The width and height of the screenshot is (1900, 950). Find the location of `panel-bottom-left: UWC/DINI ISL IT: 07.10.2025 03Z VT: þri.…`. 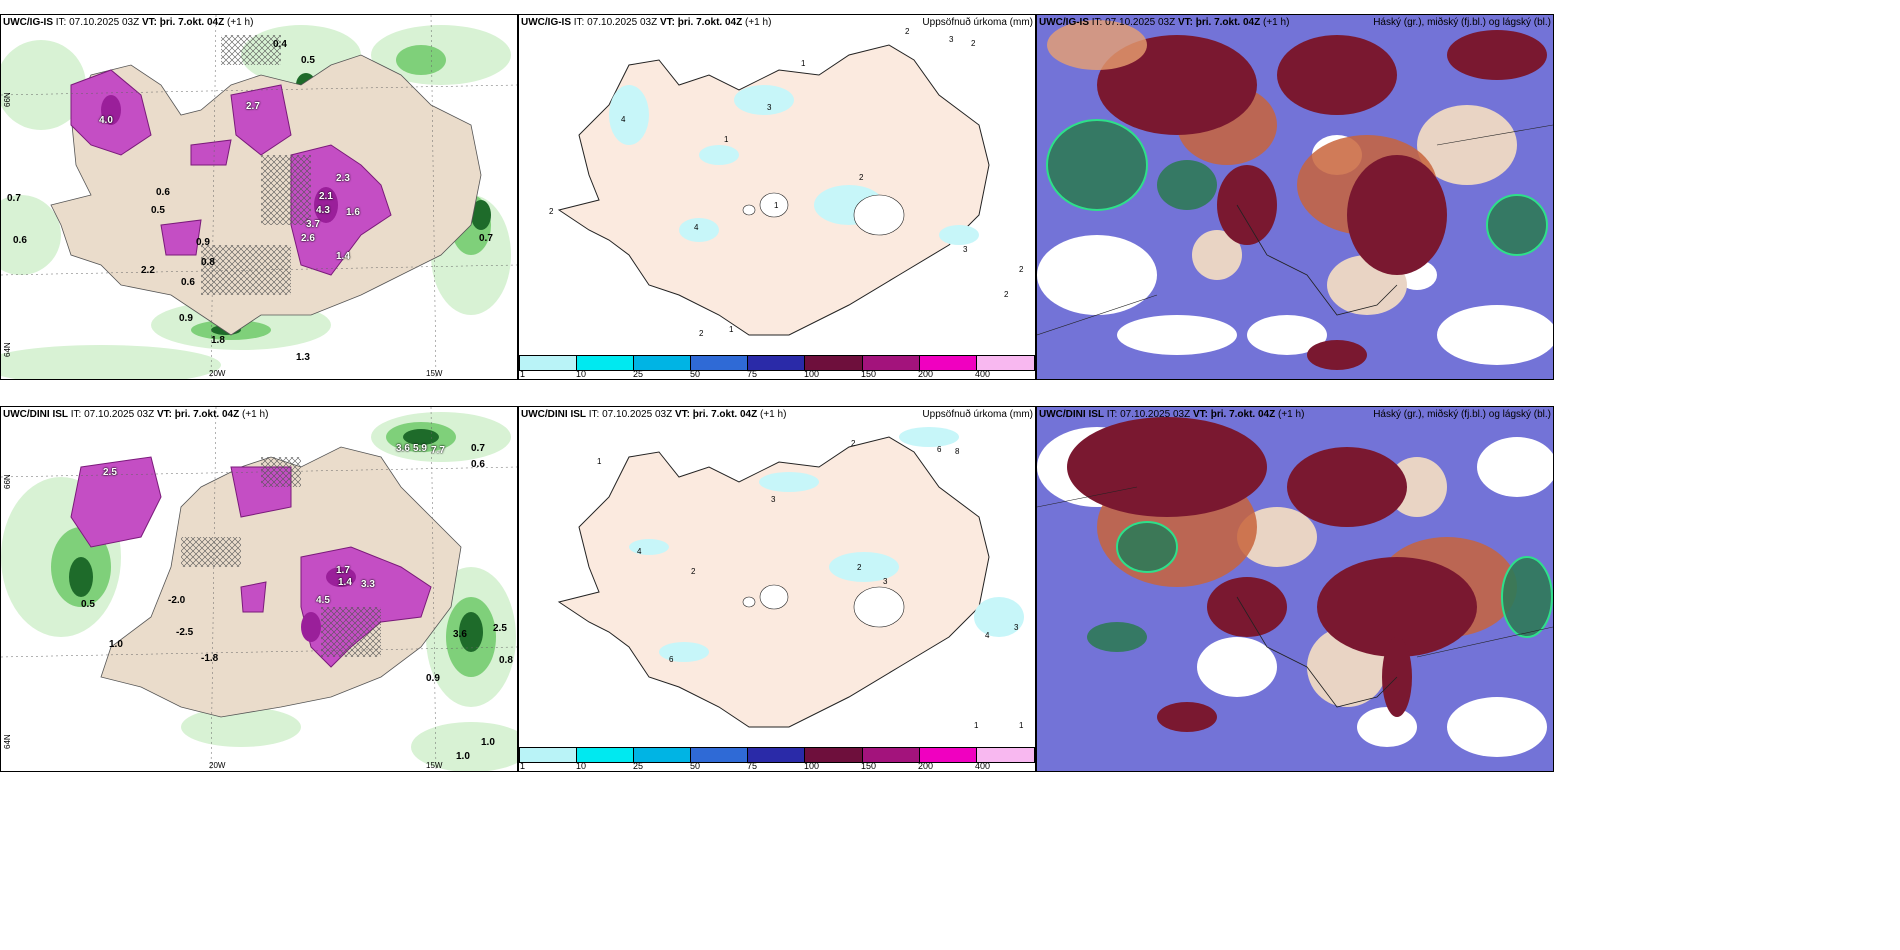

panel-bottom-left: UWC/DINI ISL IT: 07.10.2025 03Z VT: þri.… is located at coordinates (259, 589).